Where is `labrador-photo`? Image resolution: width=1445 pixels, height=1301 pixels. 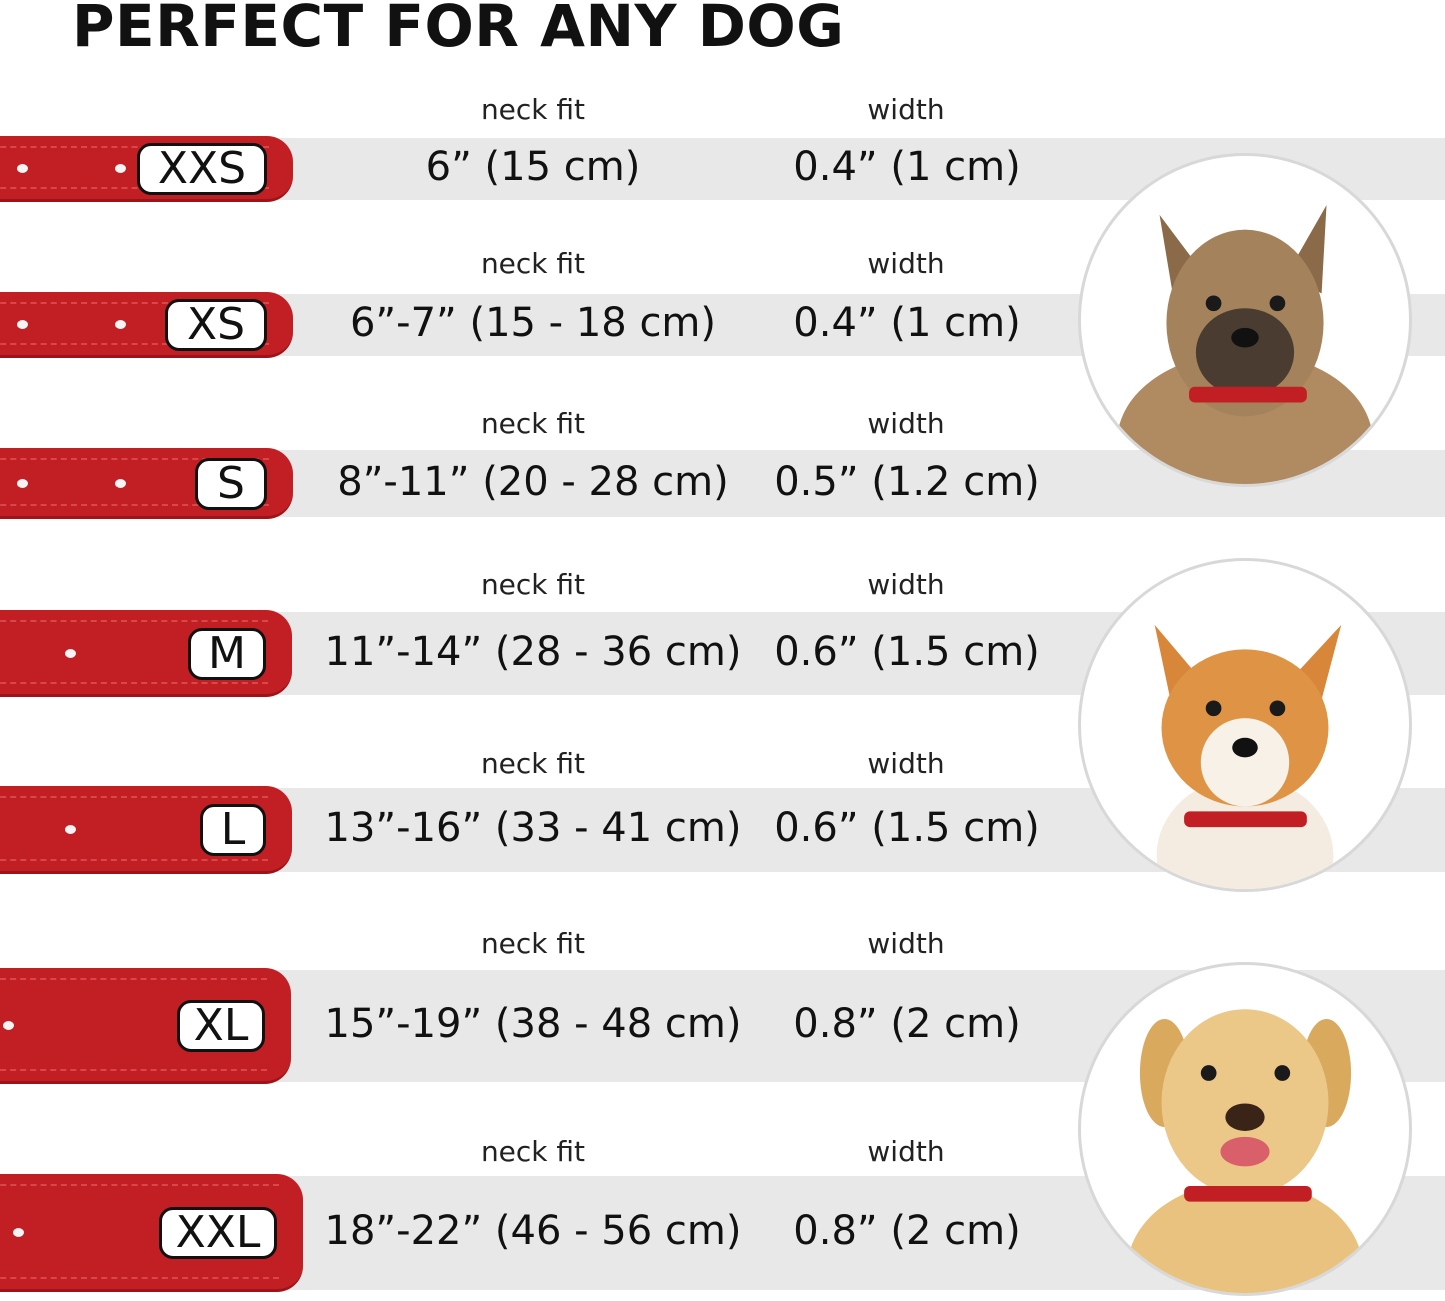 labrador-photo is located at coordinates (1245, 1129).